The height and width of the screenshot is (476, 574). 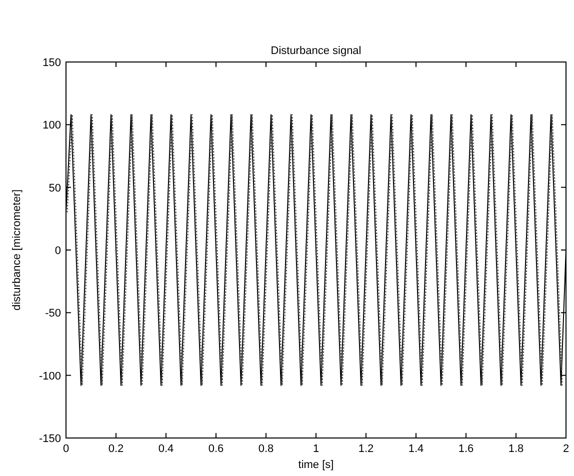 What do you see at coordinates (366, 449) in the screenshot?
I see `x-tick-label: 1.2` at bounding box center [366, 449].